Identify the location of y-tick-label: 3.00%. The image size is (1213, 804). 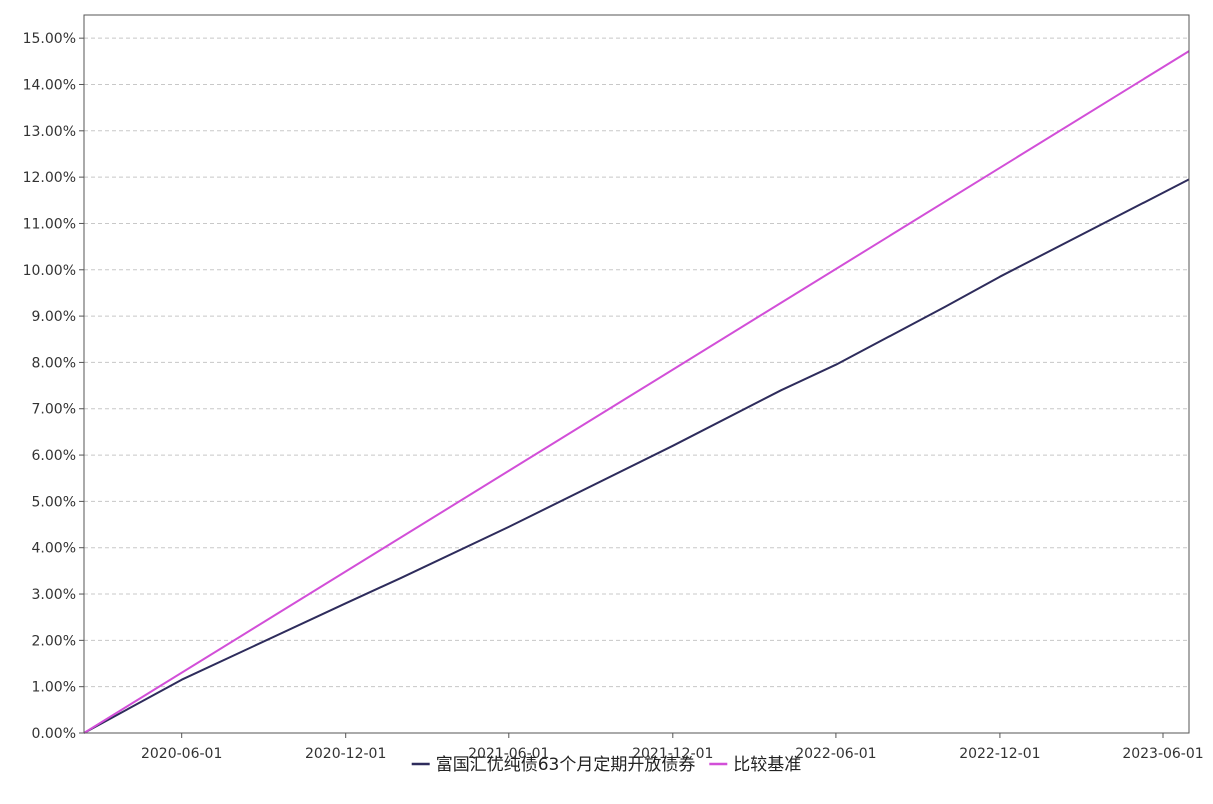
(54, 595).